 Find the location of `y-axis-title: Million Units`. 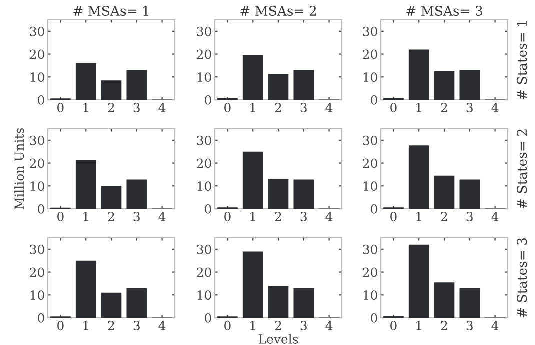

y-axis-title: Million Units is located at coordinates (19, 169).